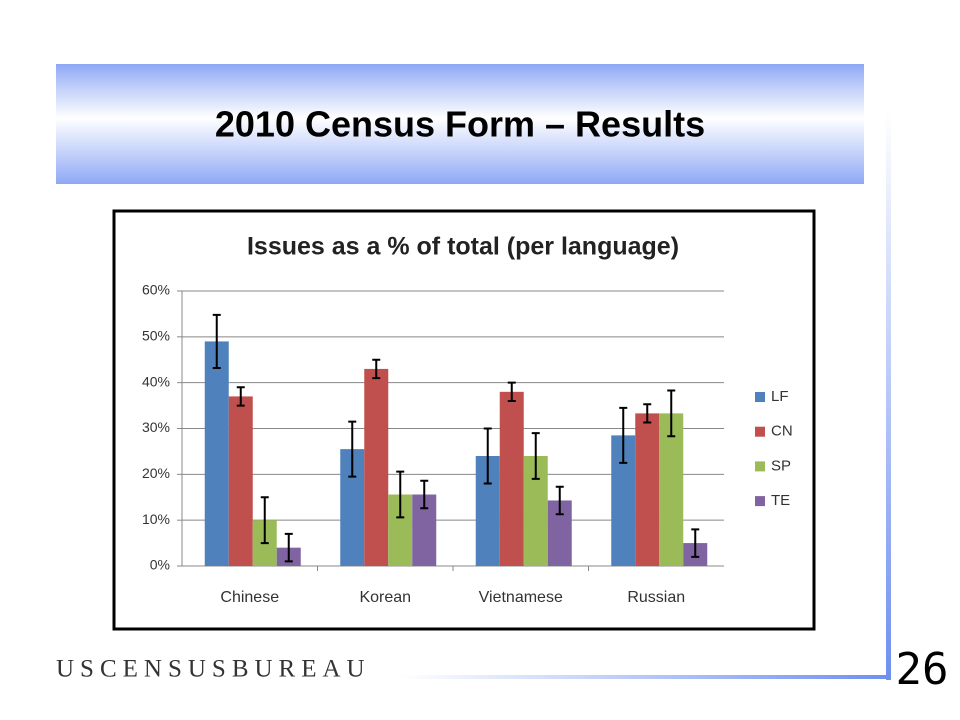 The width and height of the screenshot is (960, 720). What do you see at coordinates (156, 381) in the screenshot?
I see `y-tick-label: 40%` at bounding box center [156, 381].